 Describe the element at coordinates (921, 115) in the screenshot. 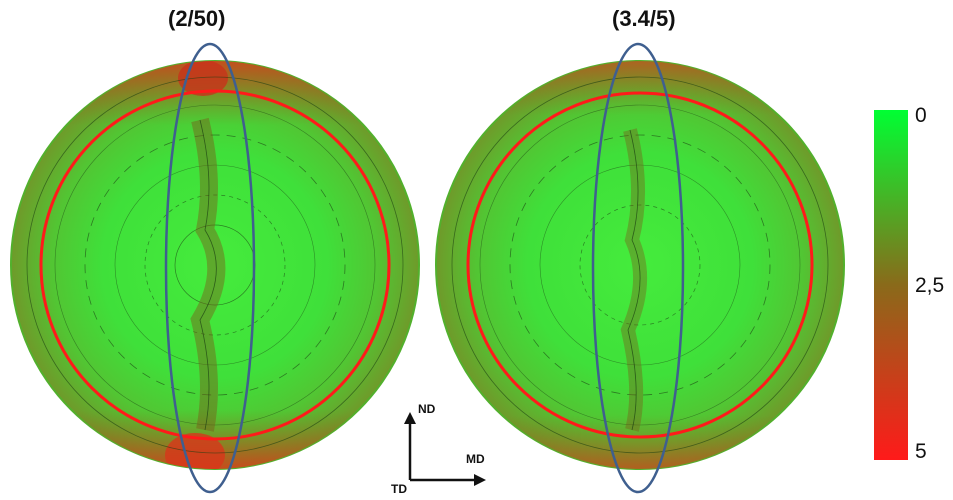

I see `colorbar-tick-0: 0` at that location.